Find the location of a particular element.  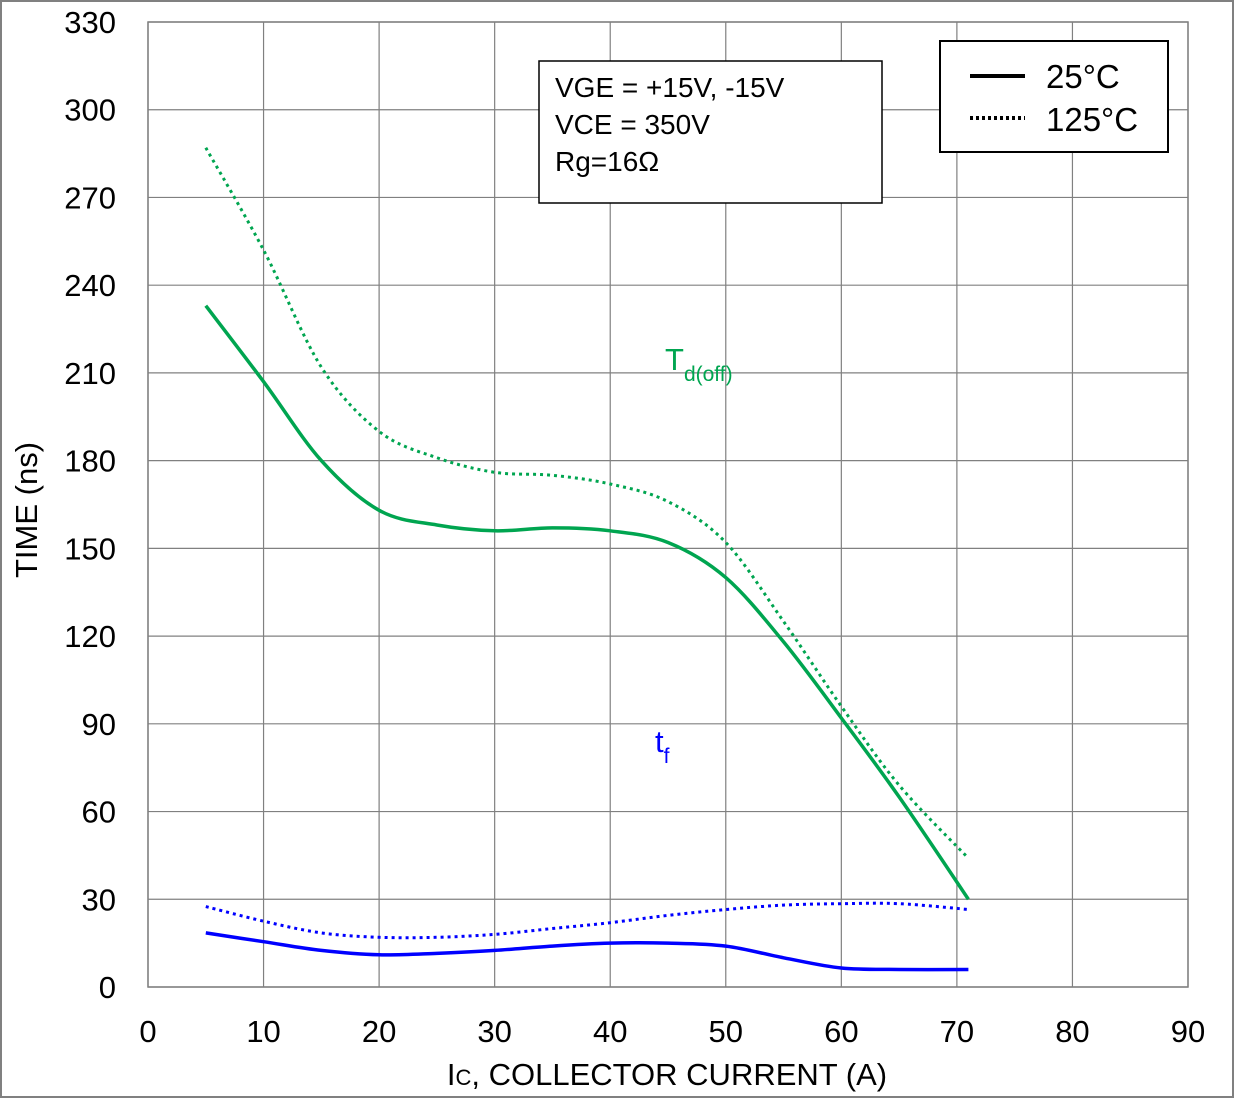

y-tick-label: 120 is located at coordinates (90, 636).